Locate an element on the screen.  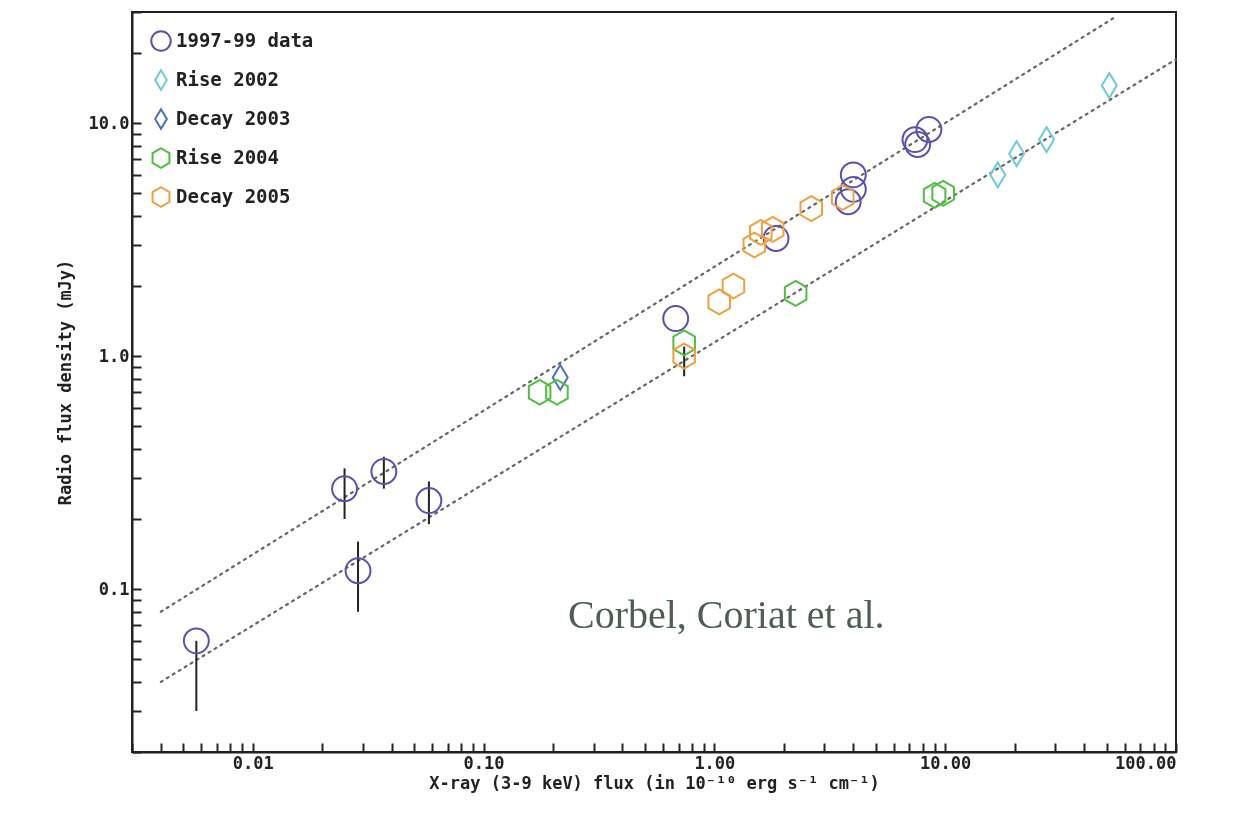
x-tick-label: 1.00 is located at coordinates (715, 762).